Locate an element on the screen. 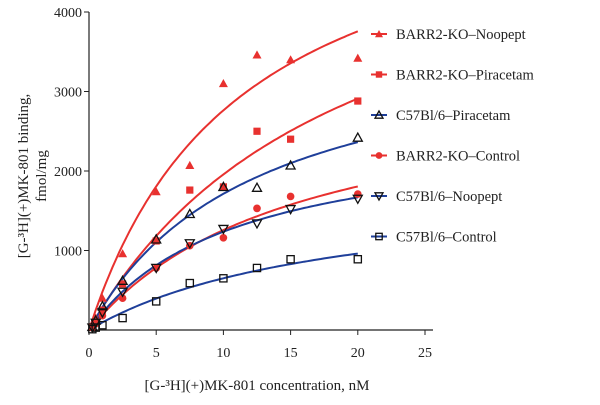  x-tick-label: 0 is located at coordinates (89, 353).